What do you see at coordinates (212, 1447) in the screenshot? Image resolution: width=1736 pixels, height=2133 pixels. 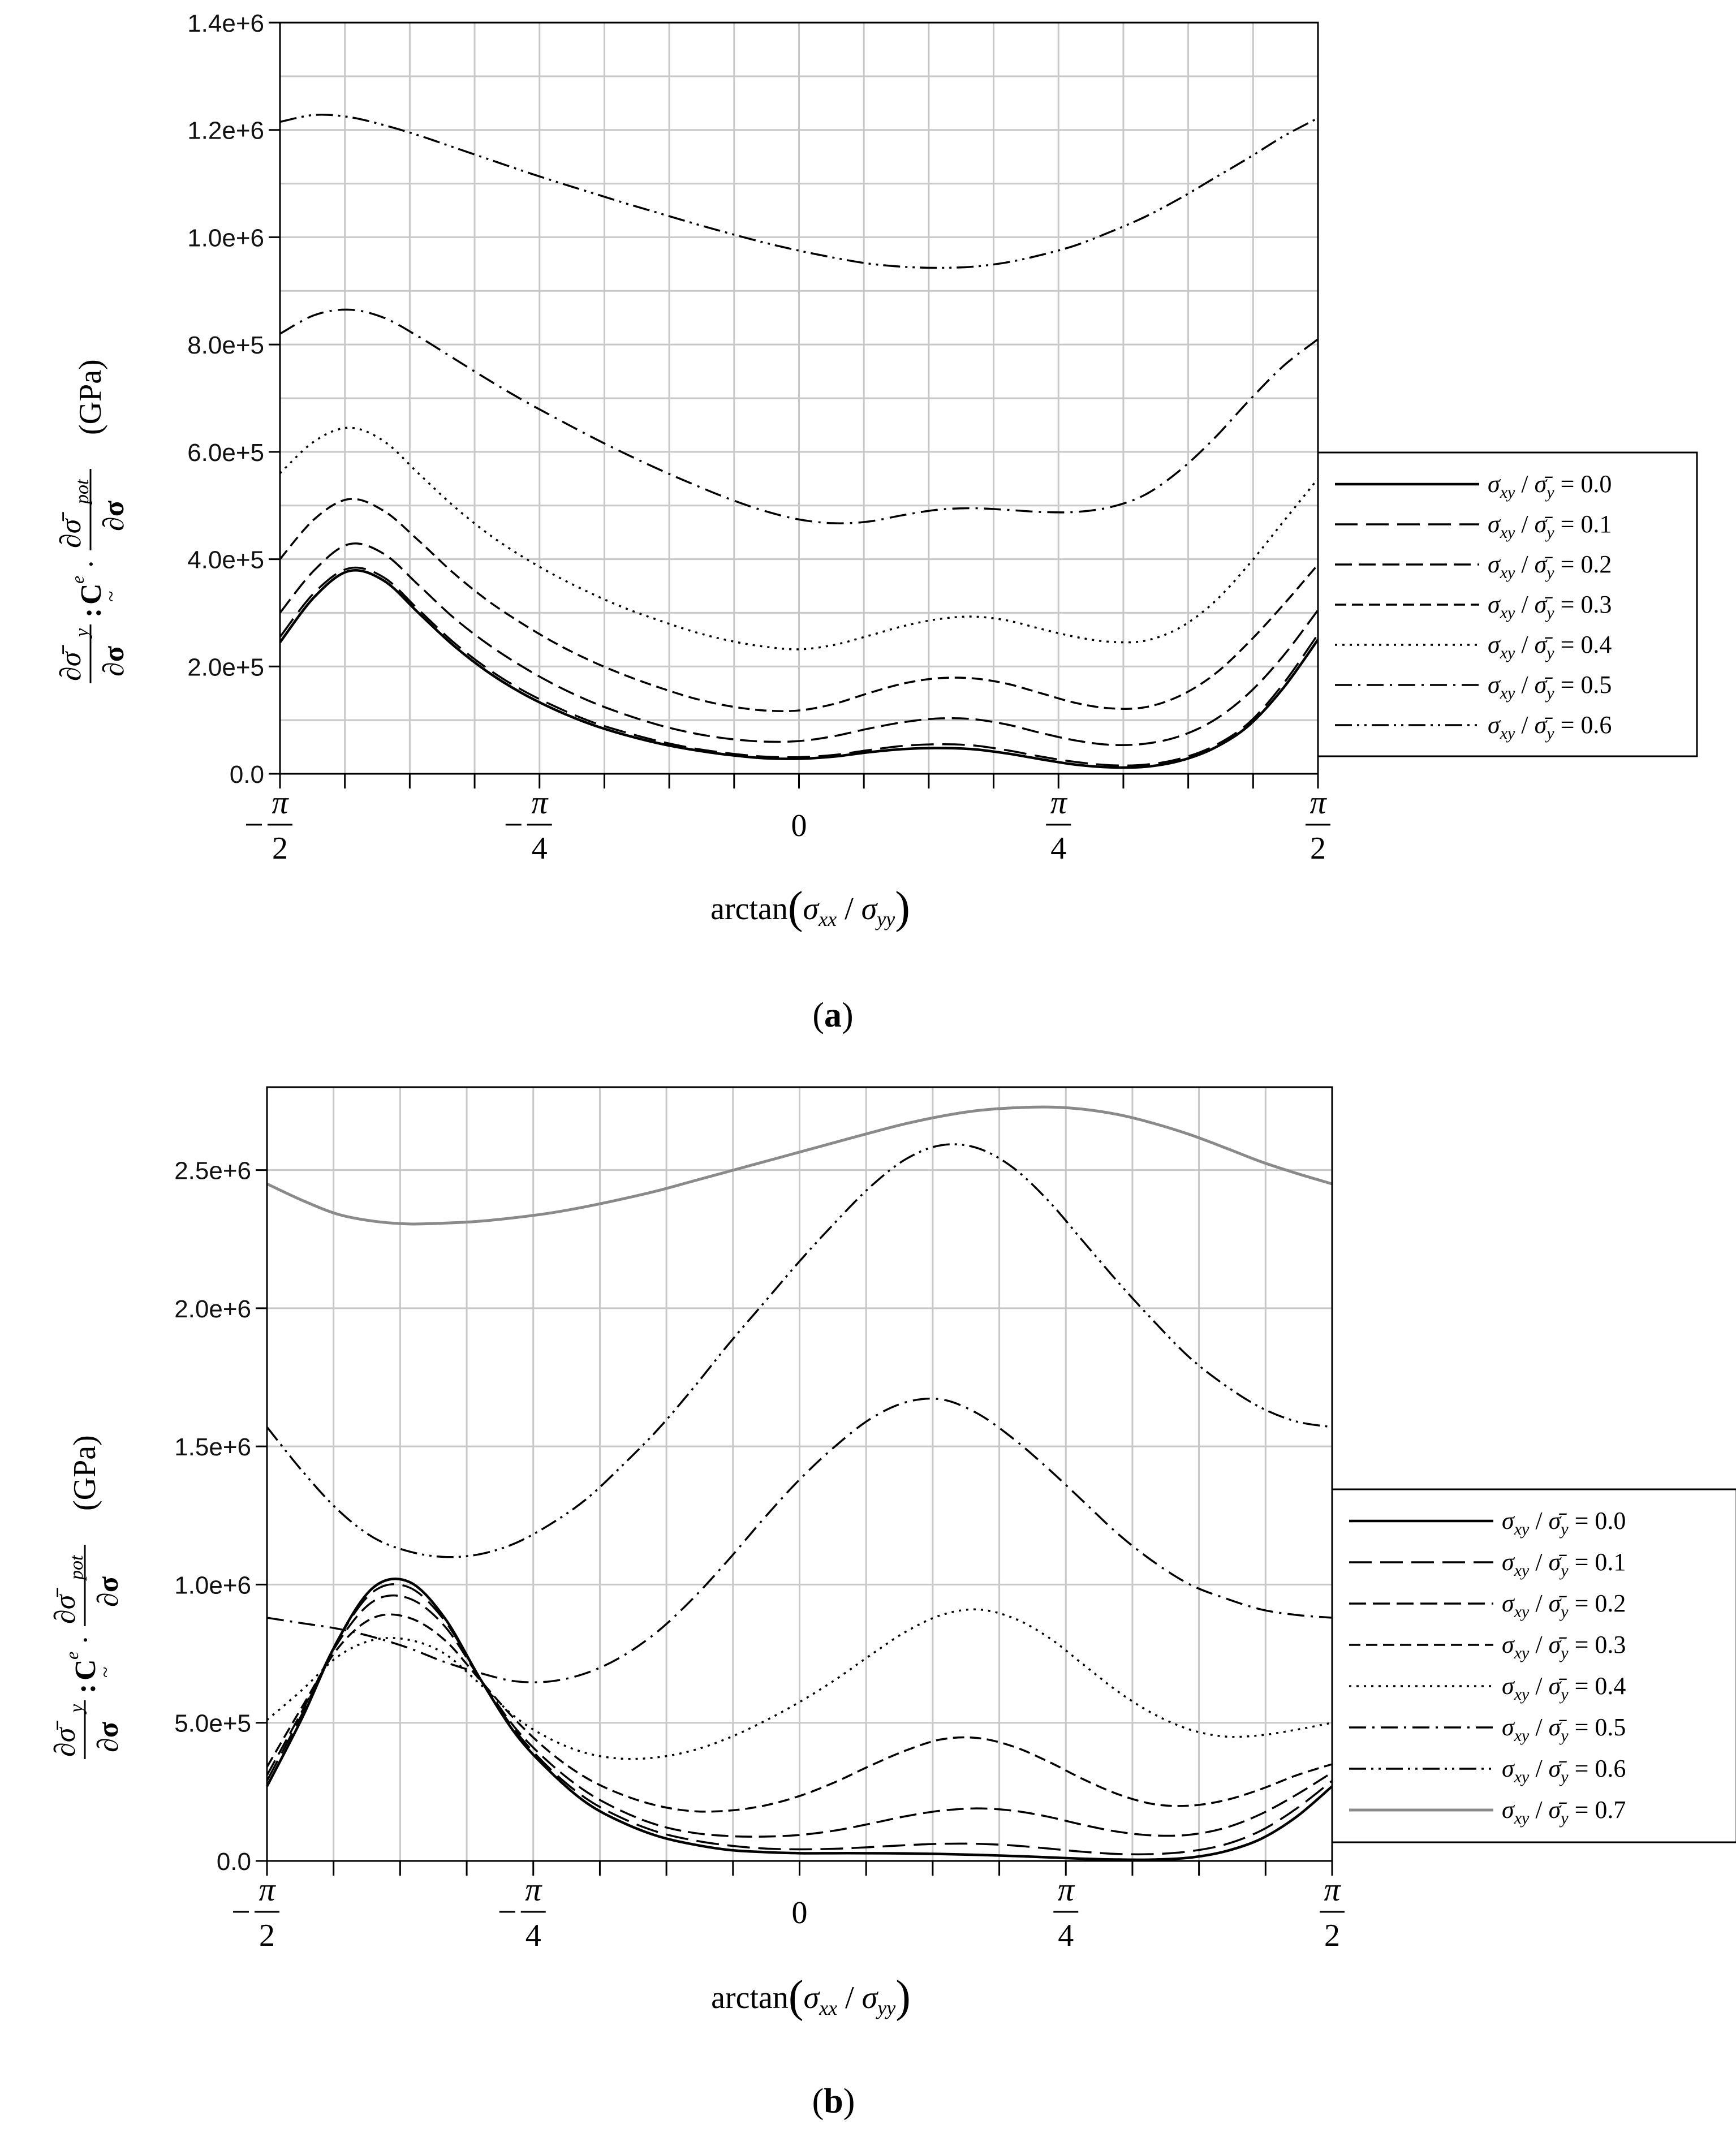 I see `y-tick-label: 1.5e+6` at bounding box center [212, 1447].